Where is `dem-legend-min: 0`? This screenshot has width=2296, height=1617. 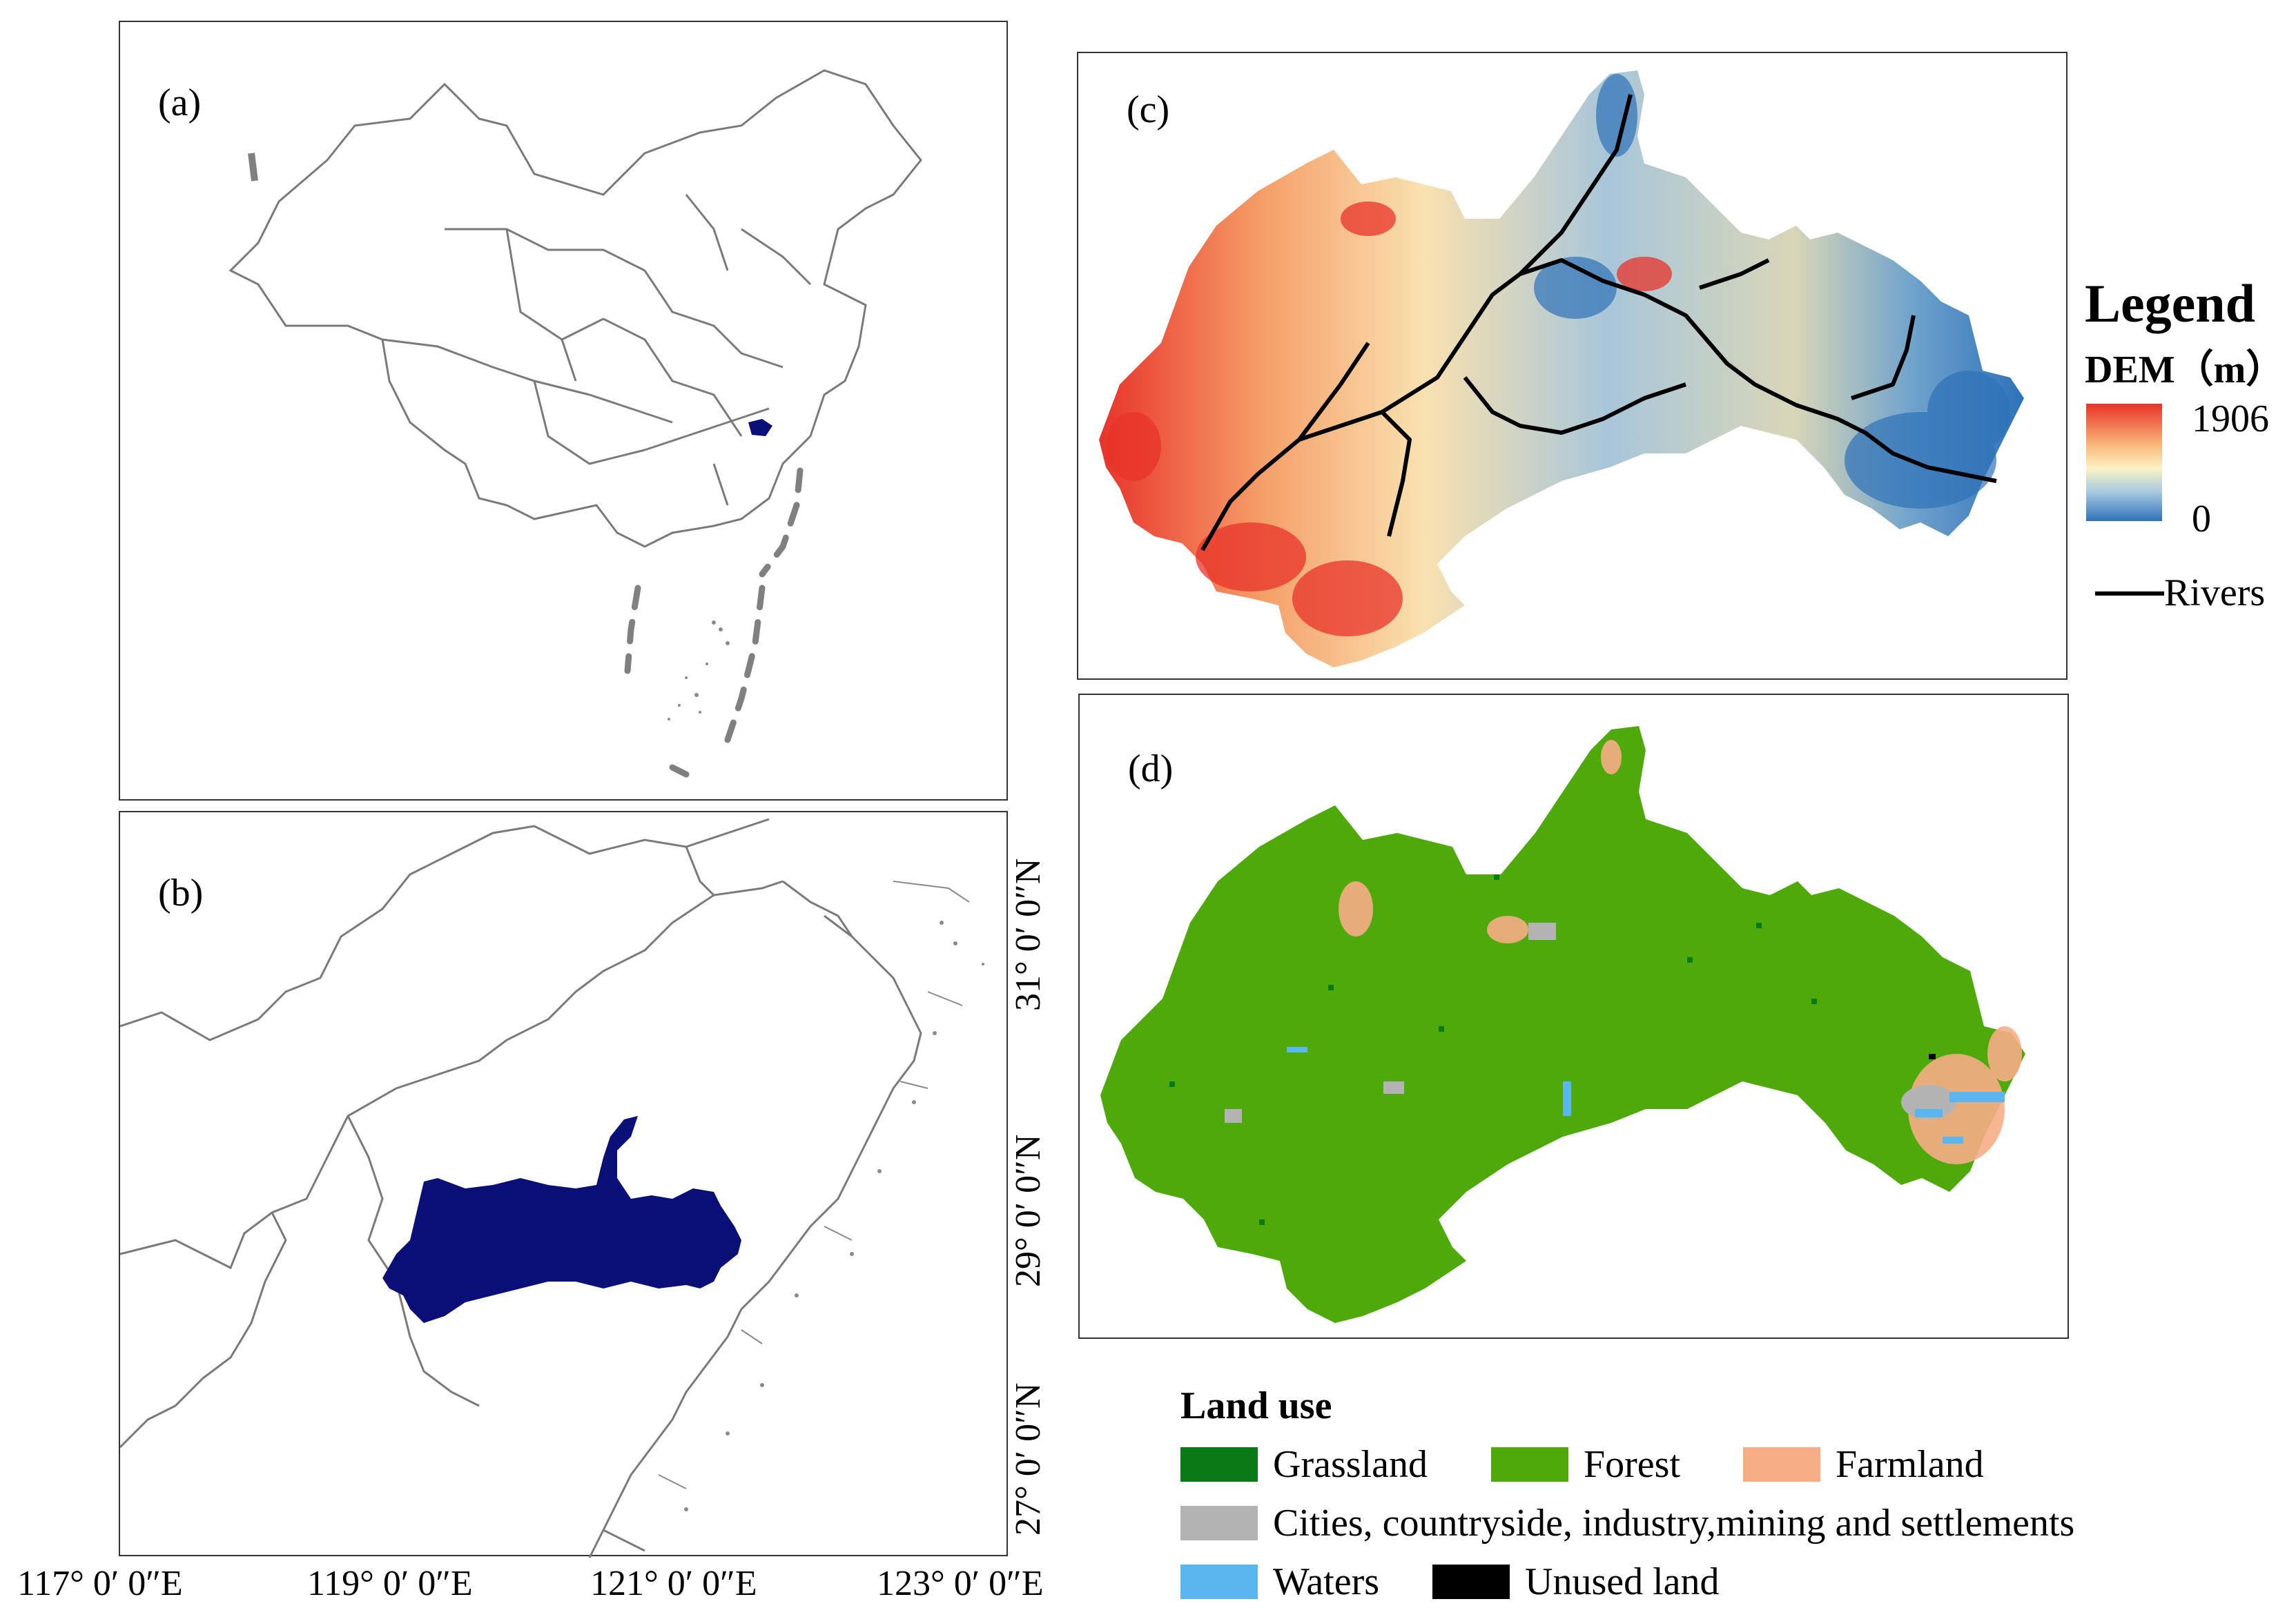
dem-legend-min: 0 is located at coordinates (2201, 519).